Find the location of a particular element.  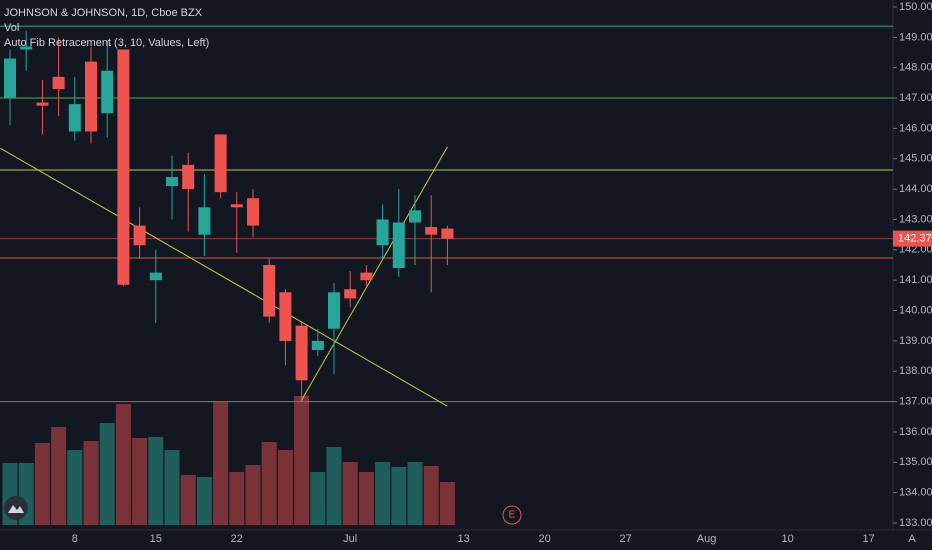

x-tick-label: 20 is located at coordinates (544, 539).